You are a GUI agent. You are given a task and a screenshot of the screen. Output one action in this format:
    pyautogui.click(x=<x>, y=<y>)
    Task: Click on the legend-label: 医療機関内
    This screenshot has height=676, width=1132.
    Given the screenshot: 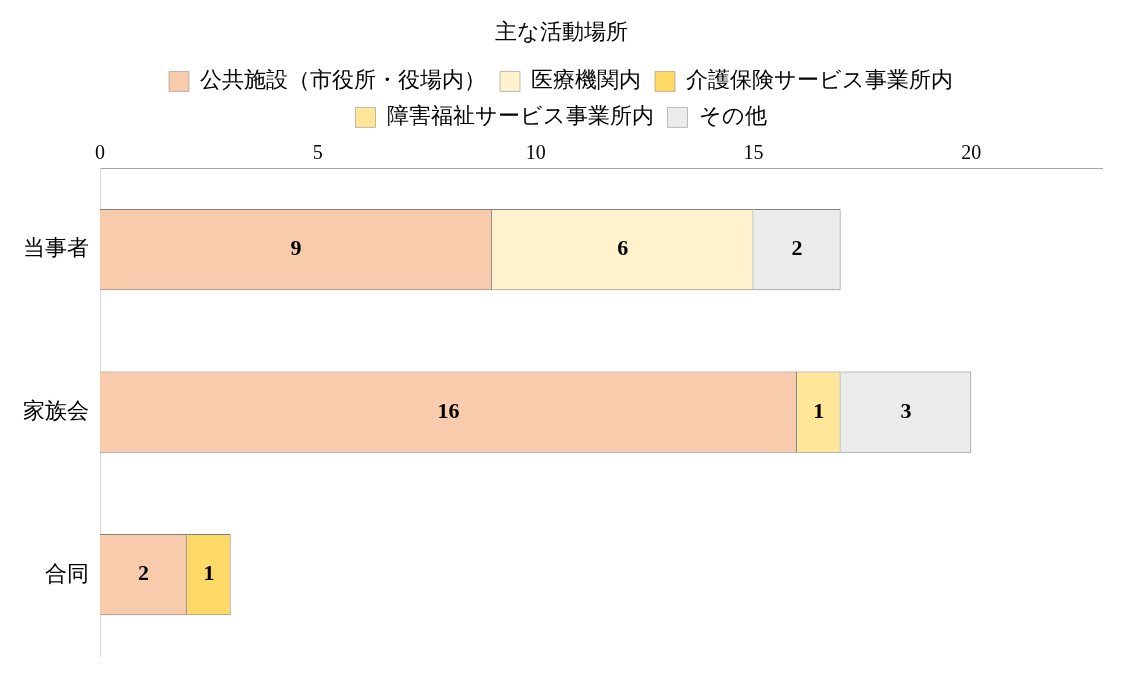 What is the action you would take?
    pyautogui.click(x=586, y=80)
    